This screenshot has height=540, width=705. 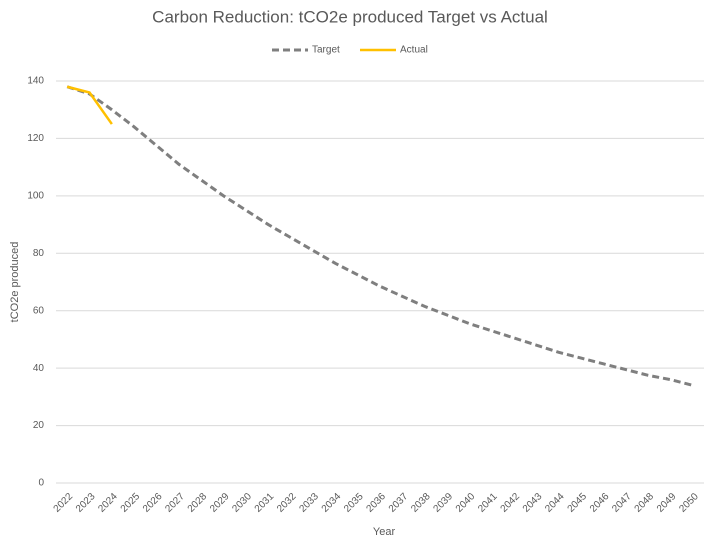 What do you see at coordinates (399, 503) in the screenshot?
I see `x-tick-label: 2037` at bounding box center [399, 503].